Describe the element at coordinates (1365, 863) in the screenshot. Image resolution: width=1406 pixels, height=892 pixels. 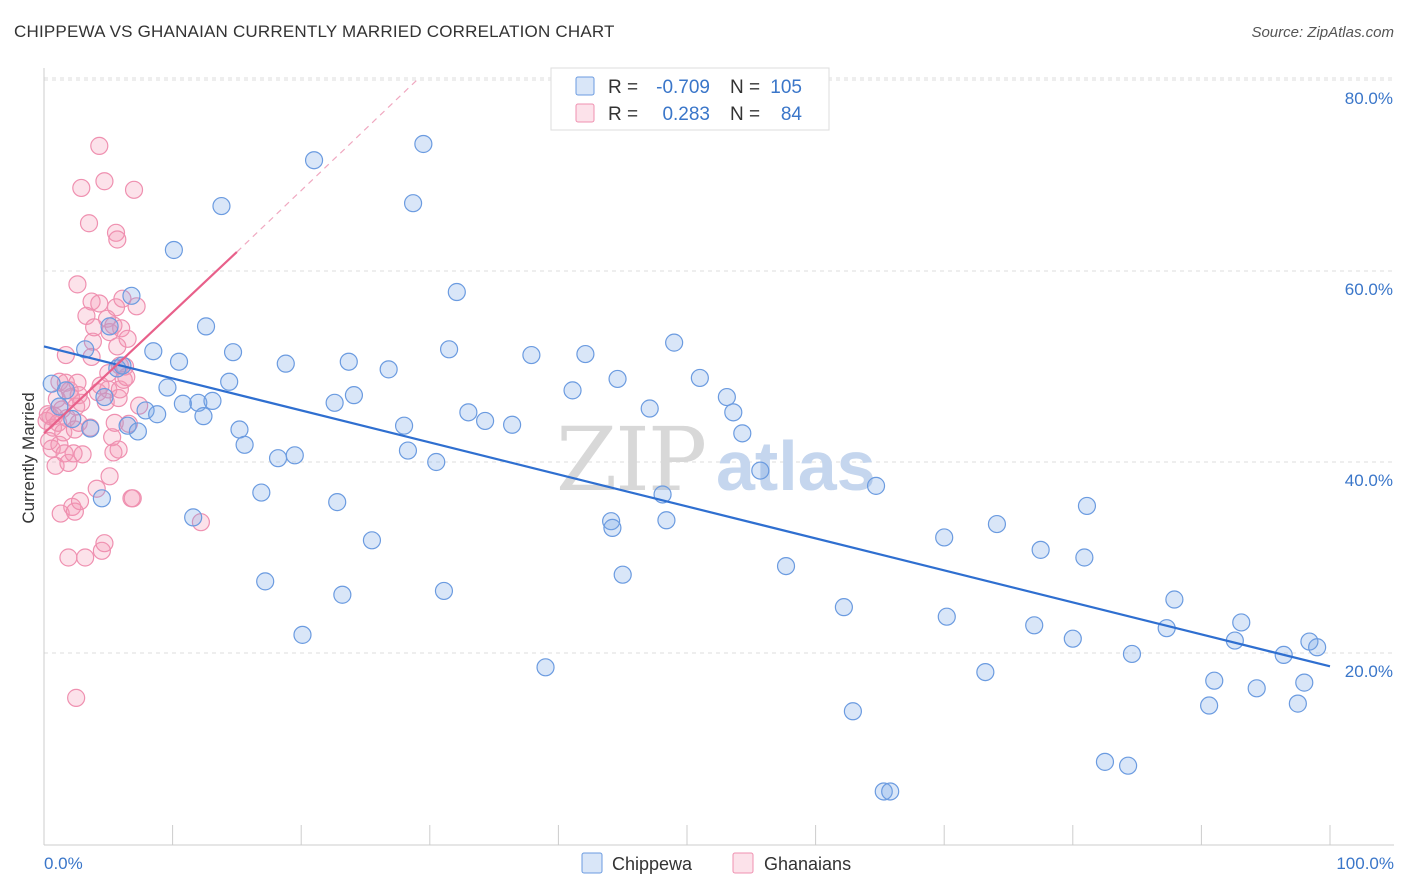
I see `x-tick-label-max: 100.0%` at that location.